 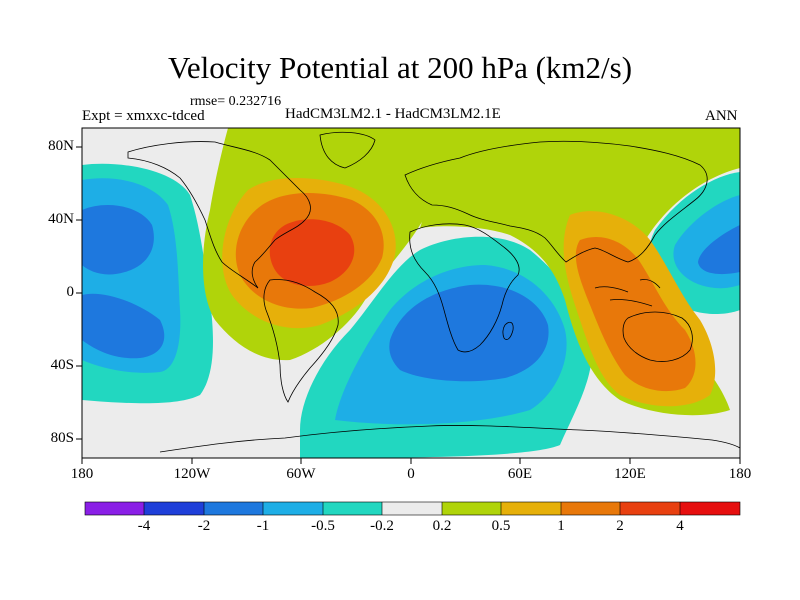 I want to click on x-tick-label-60w: 60W, so click(x=301, y=474).